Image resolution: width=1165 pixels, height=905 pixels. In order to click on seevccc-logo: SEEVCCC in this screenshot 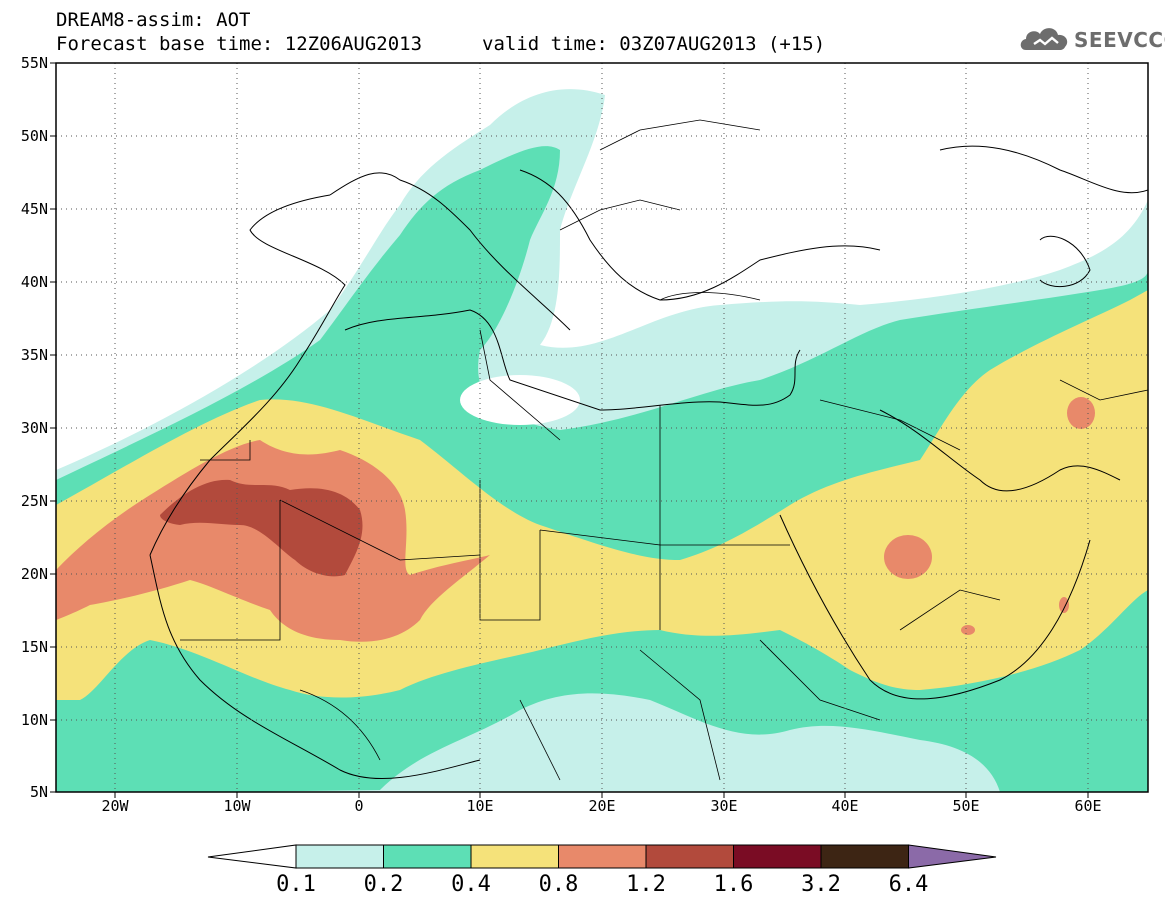, I will do `click(1091, 39)`.